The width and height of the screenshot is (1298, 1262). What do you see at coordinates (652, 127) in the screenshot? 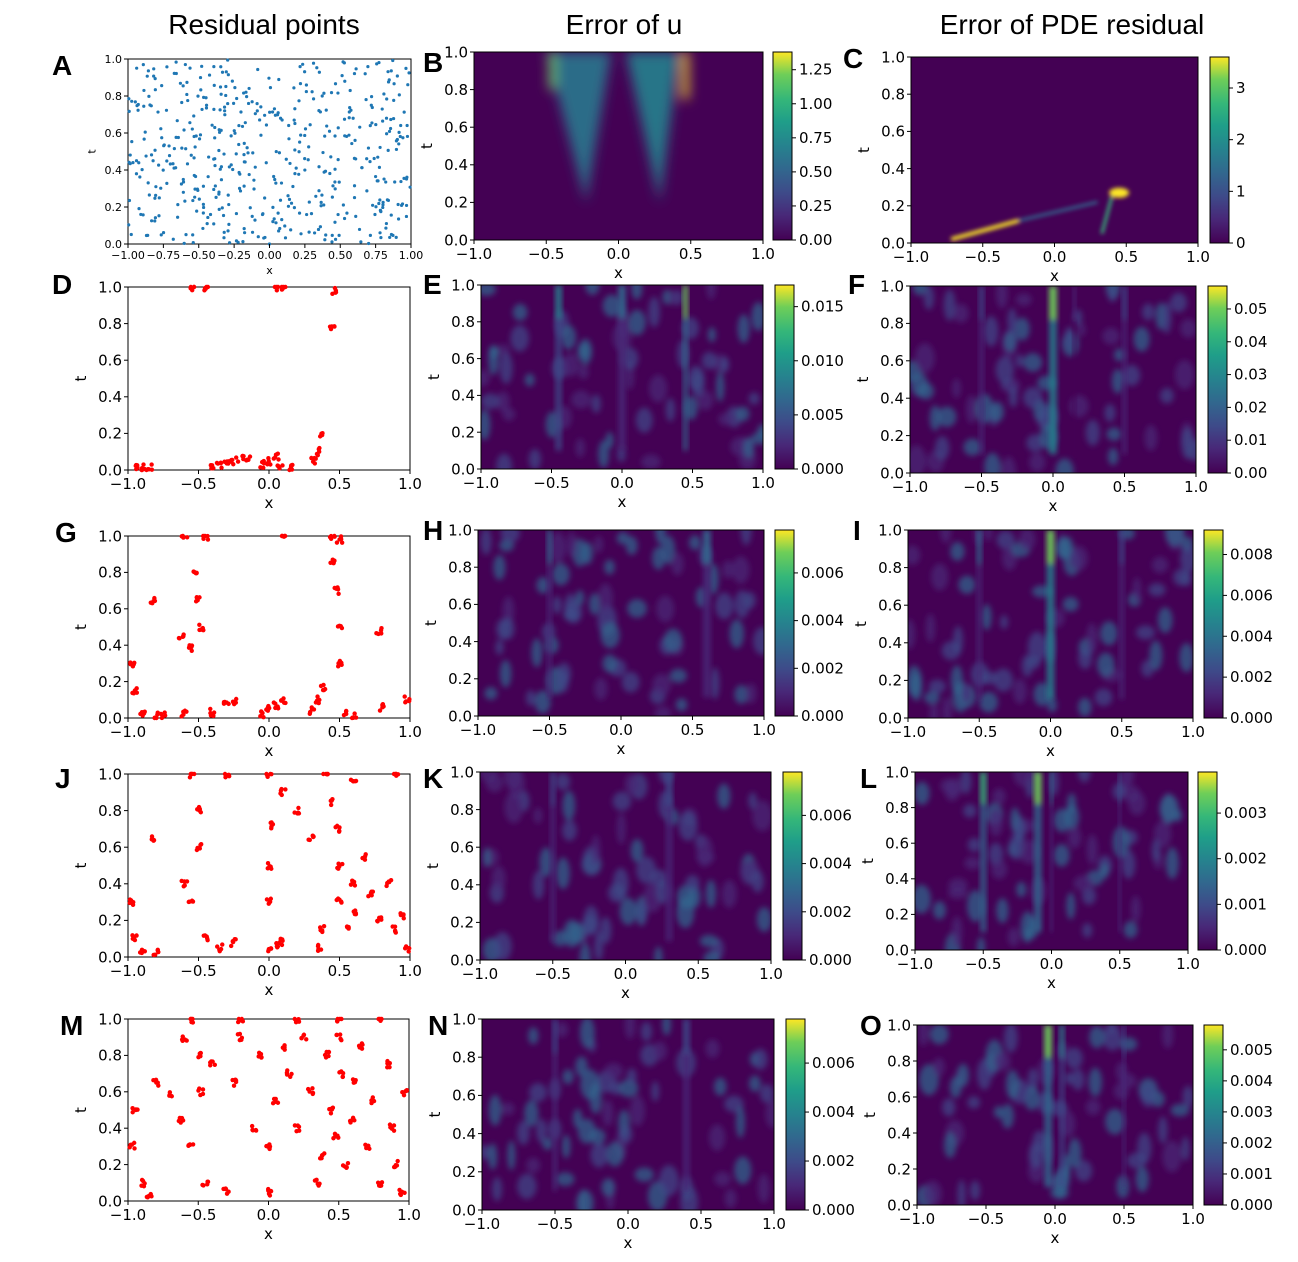
I see `error-plume` at bounding box center [652, 127].